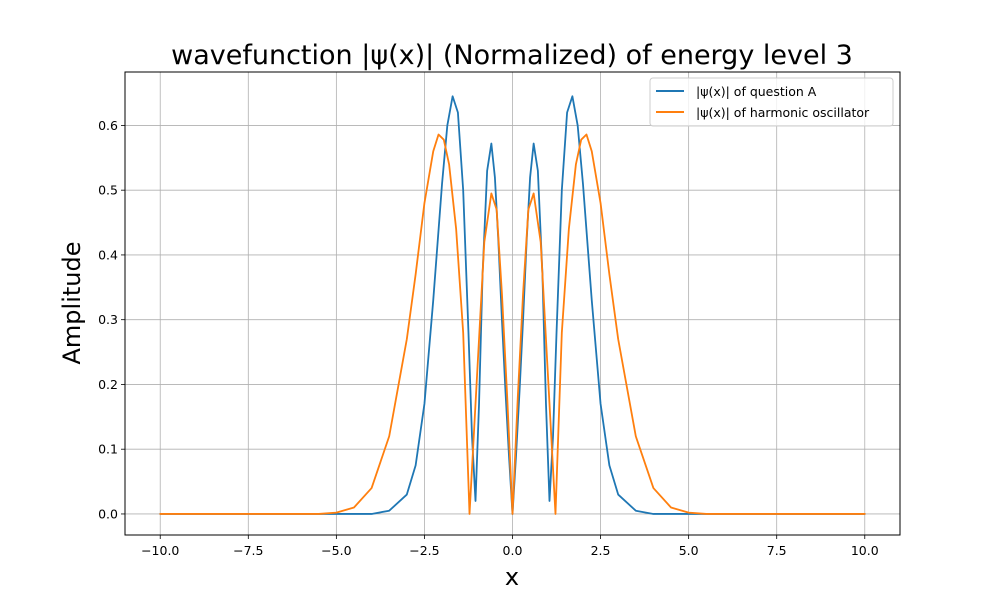 The width and height of the screenshot is (1000, 600). What do you see at coordinates (601, 550) in the screenshot?
I see `x-tick-label: 2.5` at bounding box center [601, 550].